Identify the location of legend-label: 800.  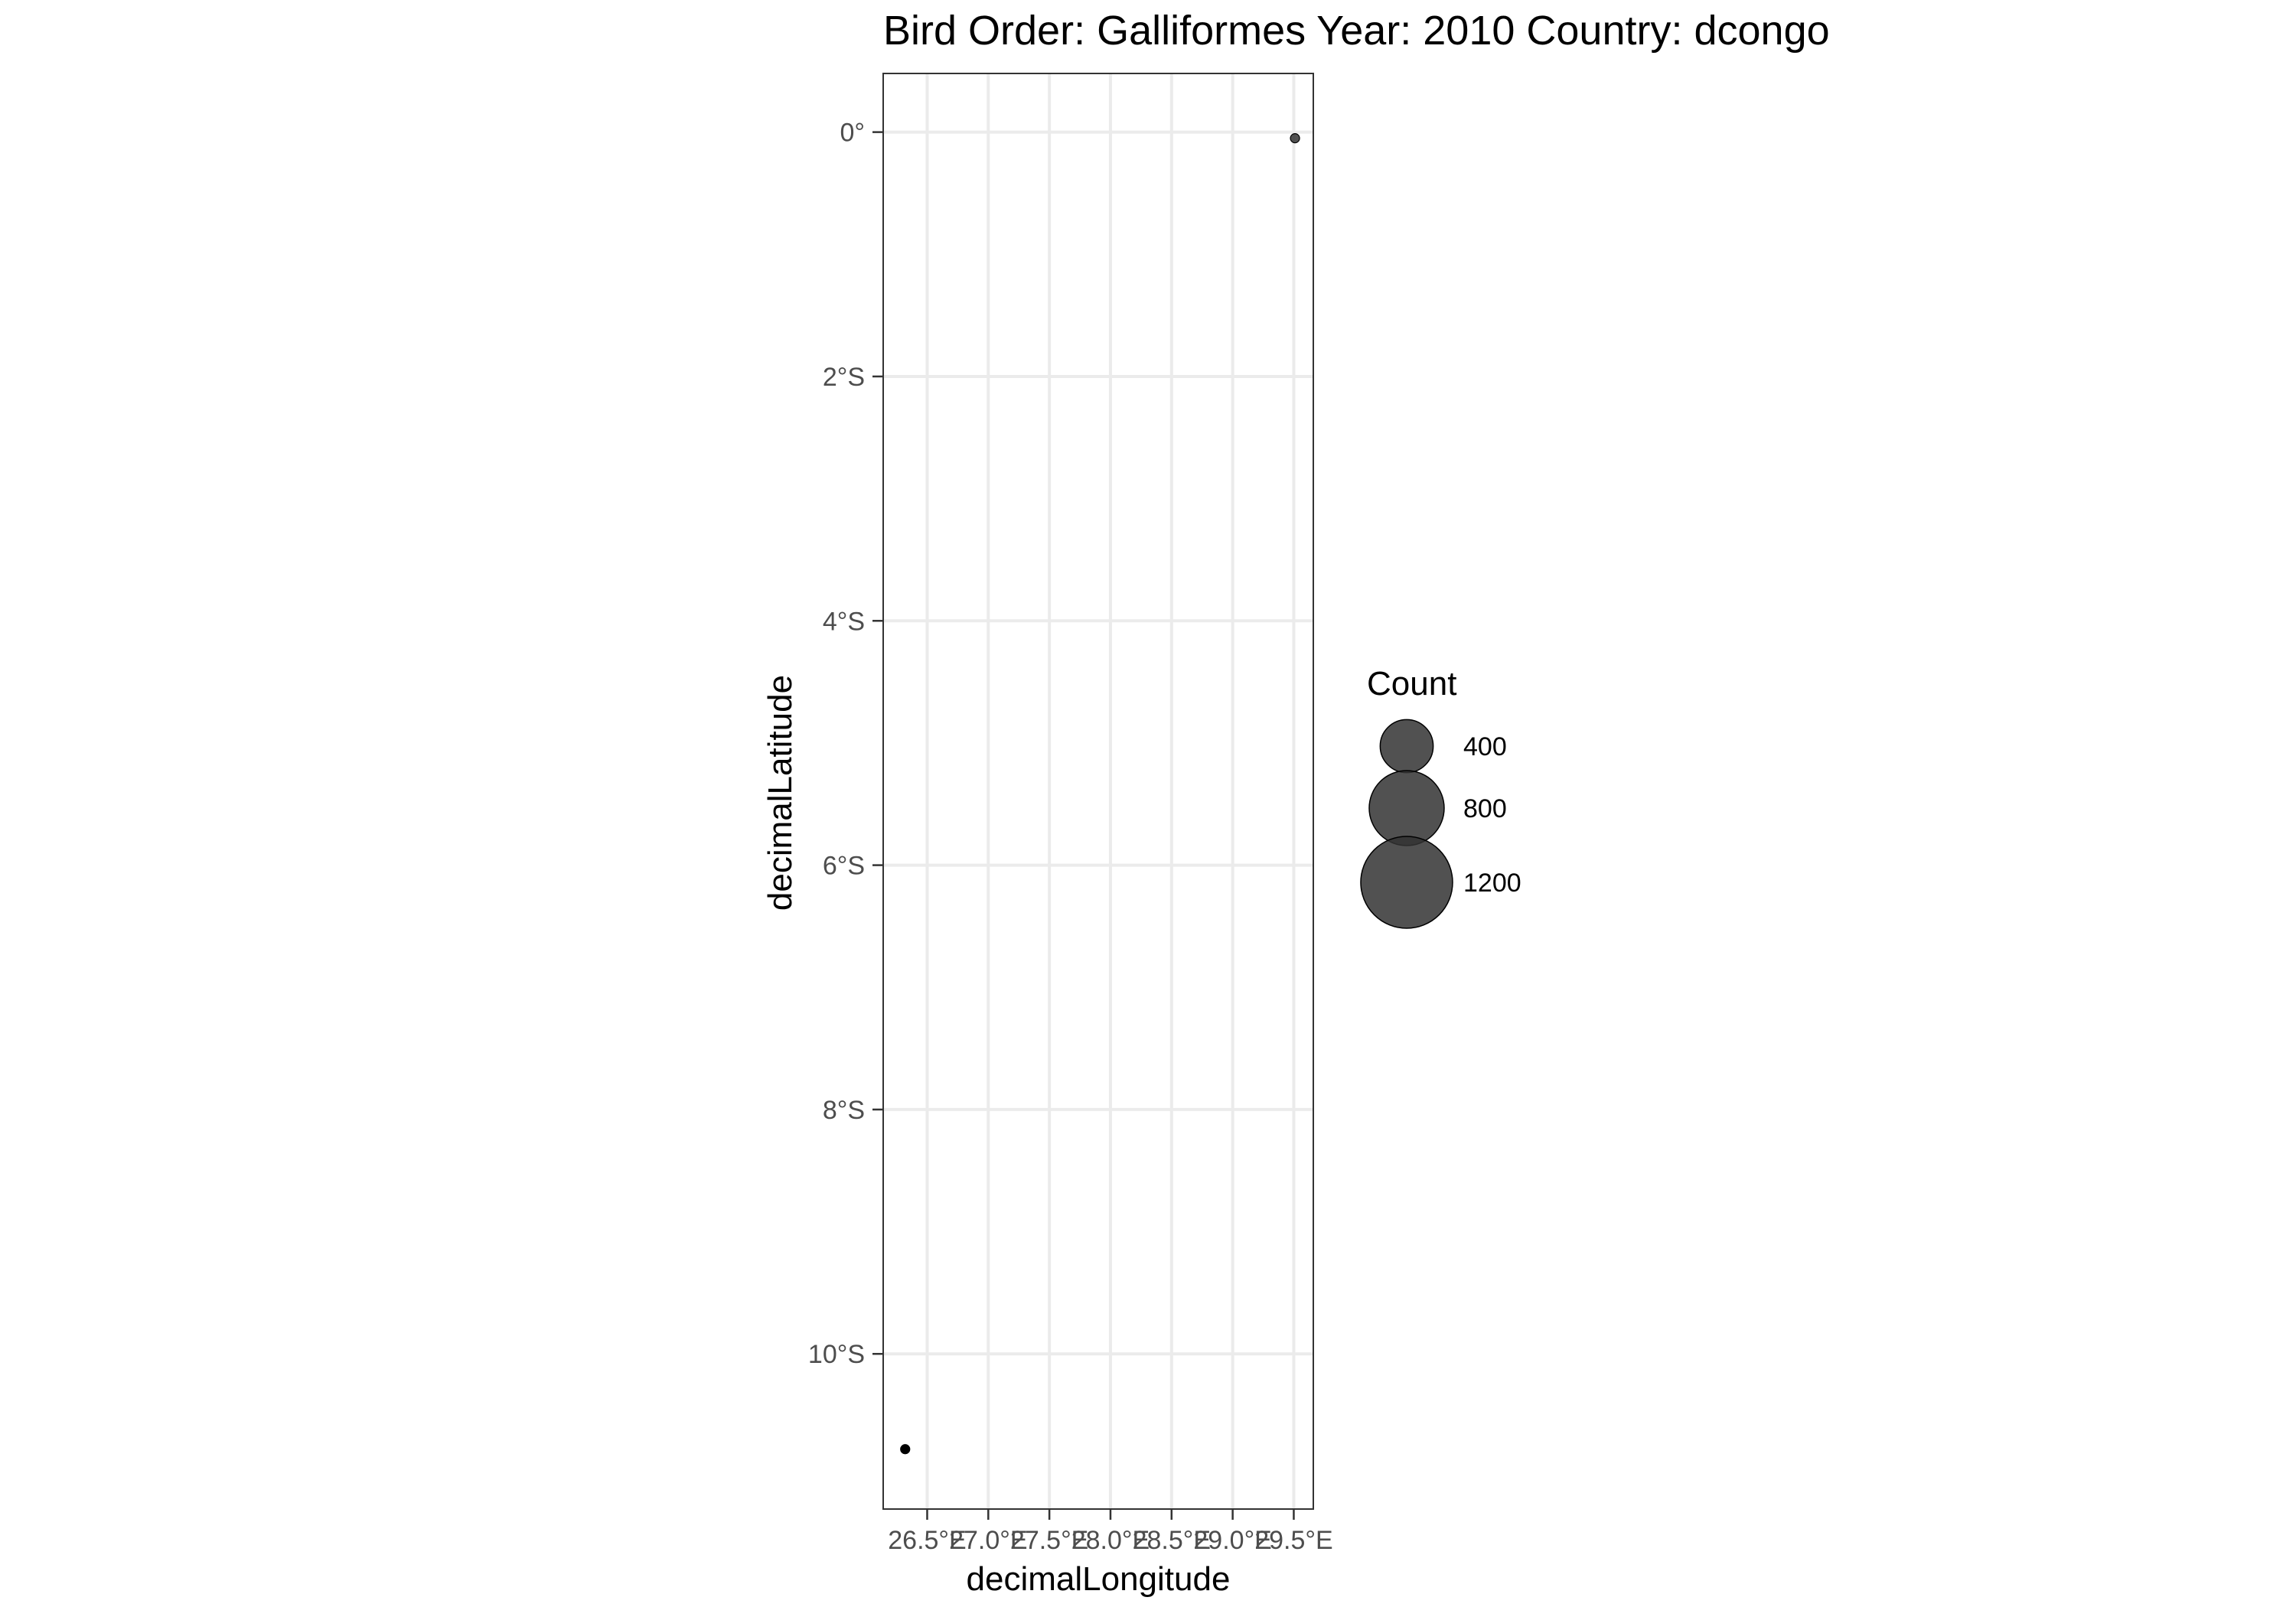
(1485, 808).